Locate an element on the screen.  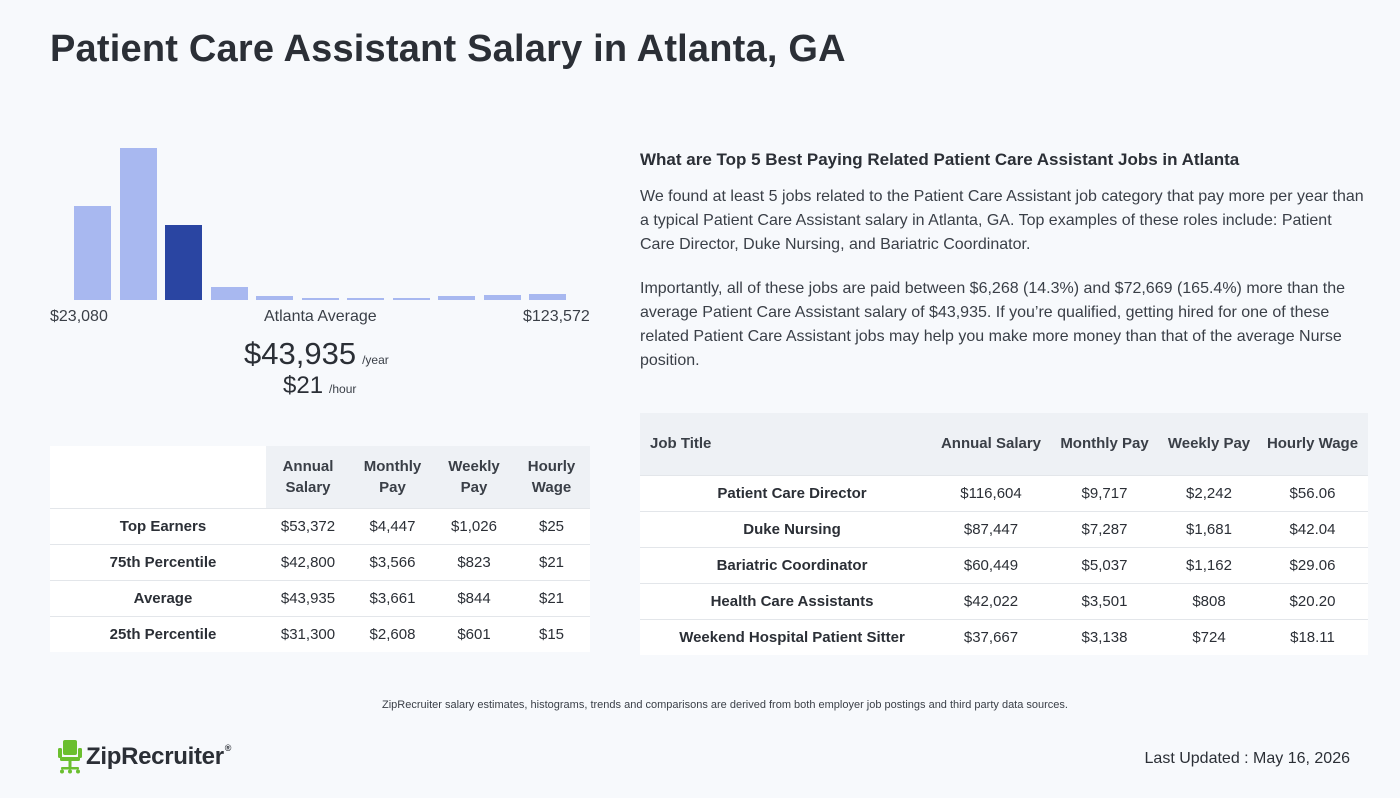
monthly-pay-cell: $3,138 is located at coordinates (1104, 636).